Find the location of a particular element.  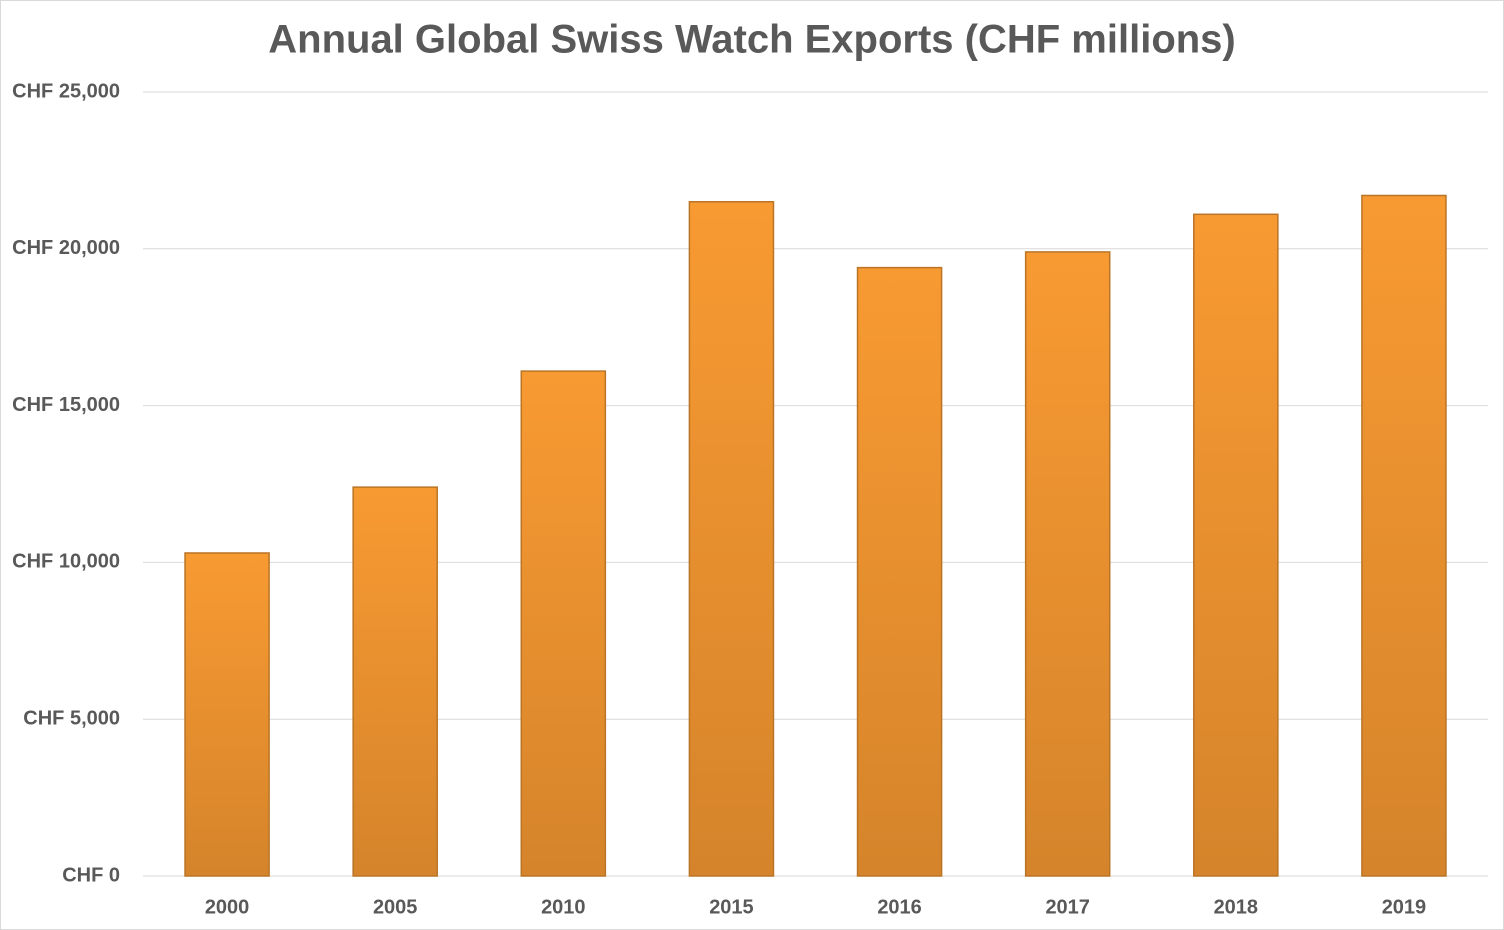

x-tick-label: 2010 is located at coordinates (563, 907).